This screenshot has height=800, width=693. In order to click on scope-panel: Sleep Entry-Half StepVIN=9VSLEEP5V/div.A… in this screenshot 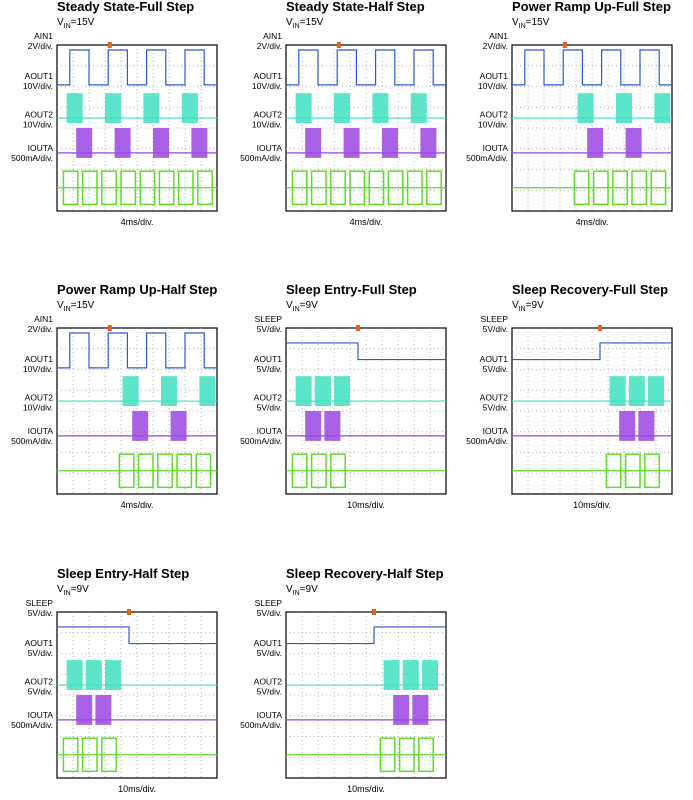, I will do `click(114, 680)`.